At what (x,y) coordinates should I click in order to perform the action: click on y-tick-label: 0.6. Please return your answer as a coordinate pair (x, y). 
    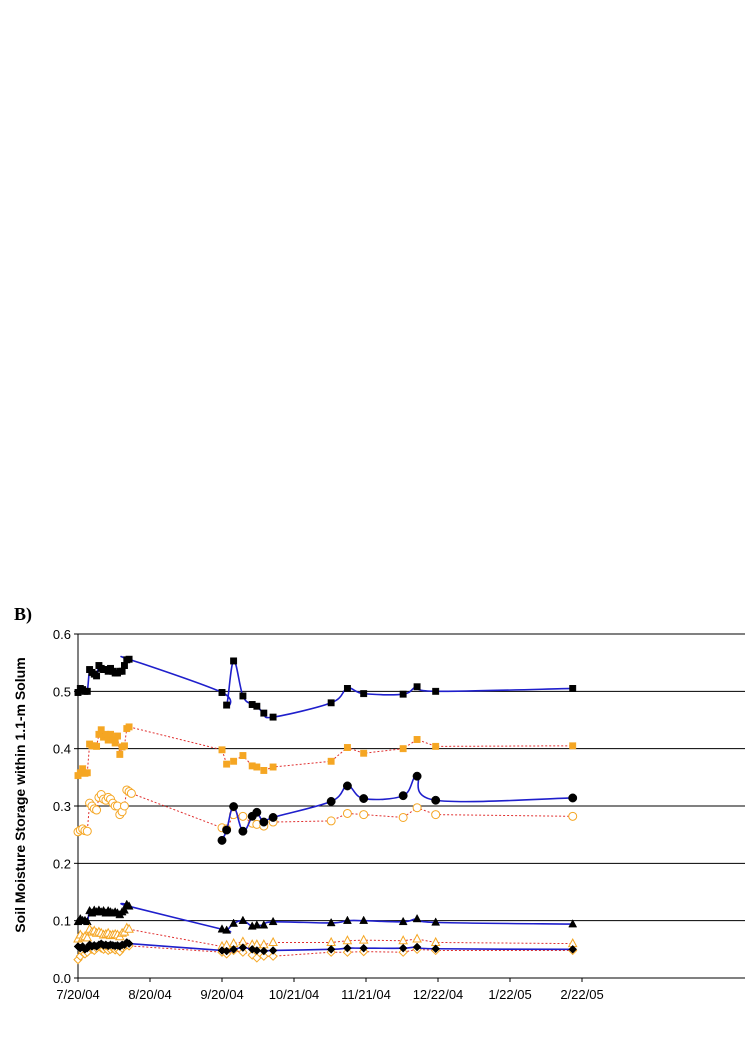
    Looking at the image, I should click on (62, 634).